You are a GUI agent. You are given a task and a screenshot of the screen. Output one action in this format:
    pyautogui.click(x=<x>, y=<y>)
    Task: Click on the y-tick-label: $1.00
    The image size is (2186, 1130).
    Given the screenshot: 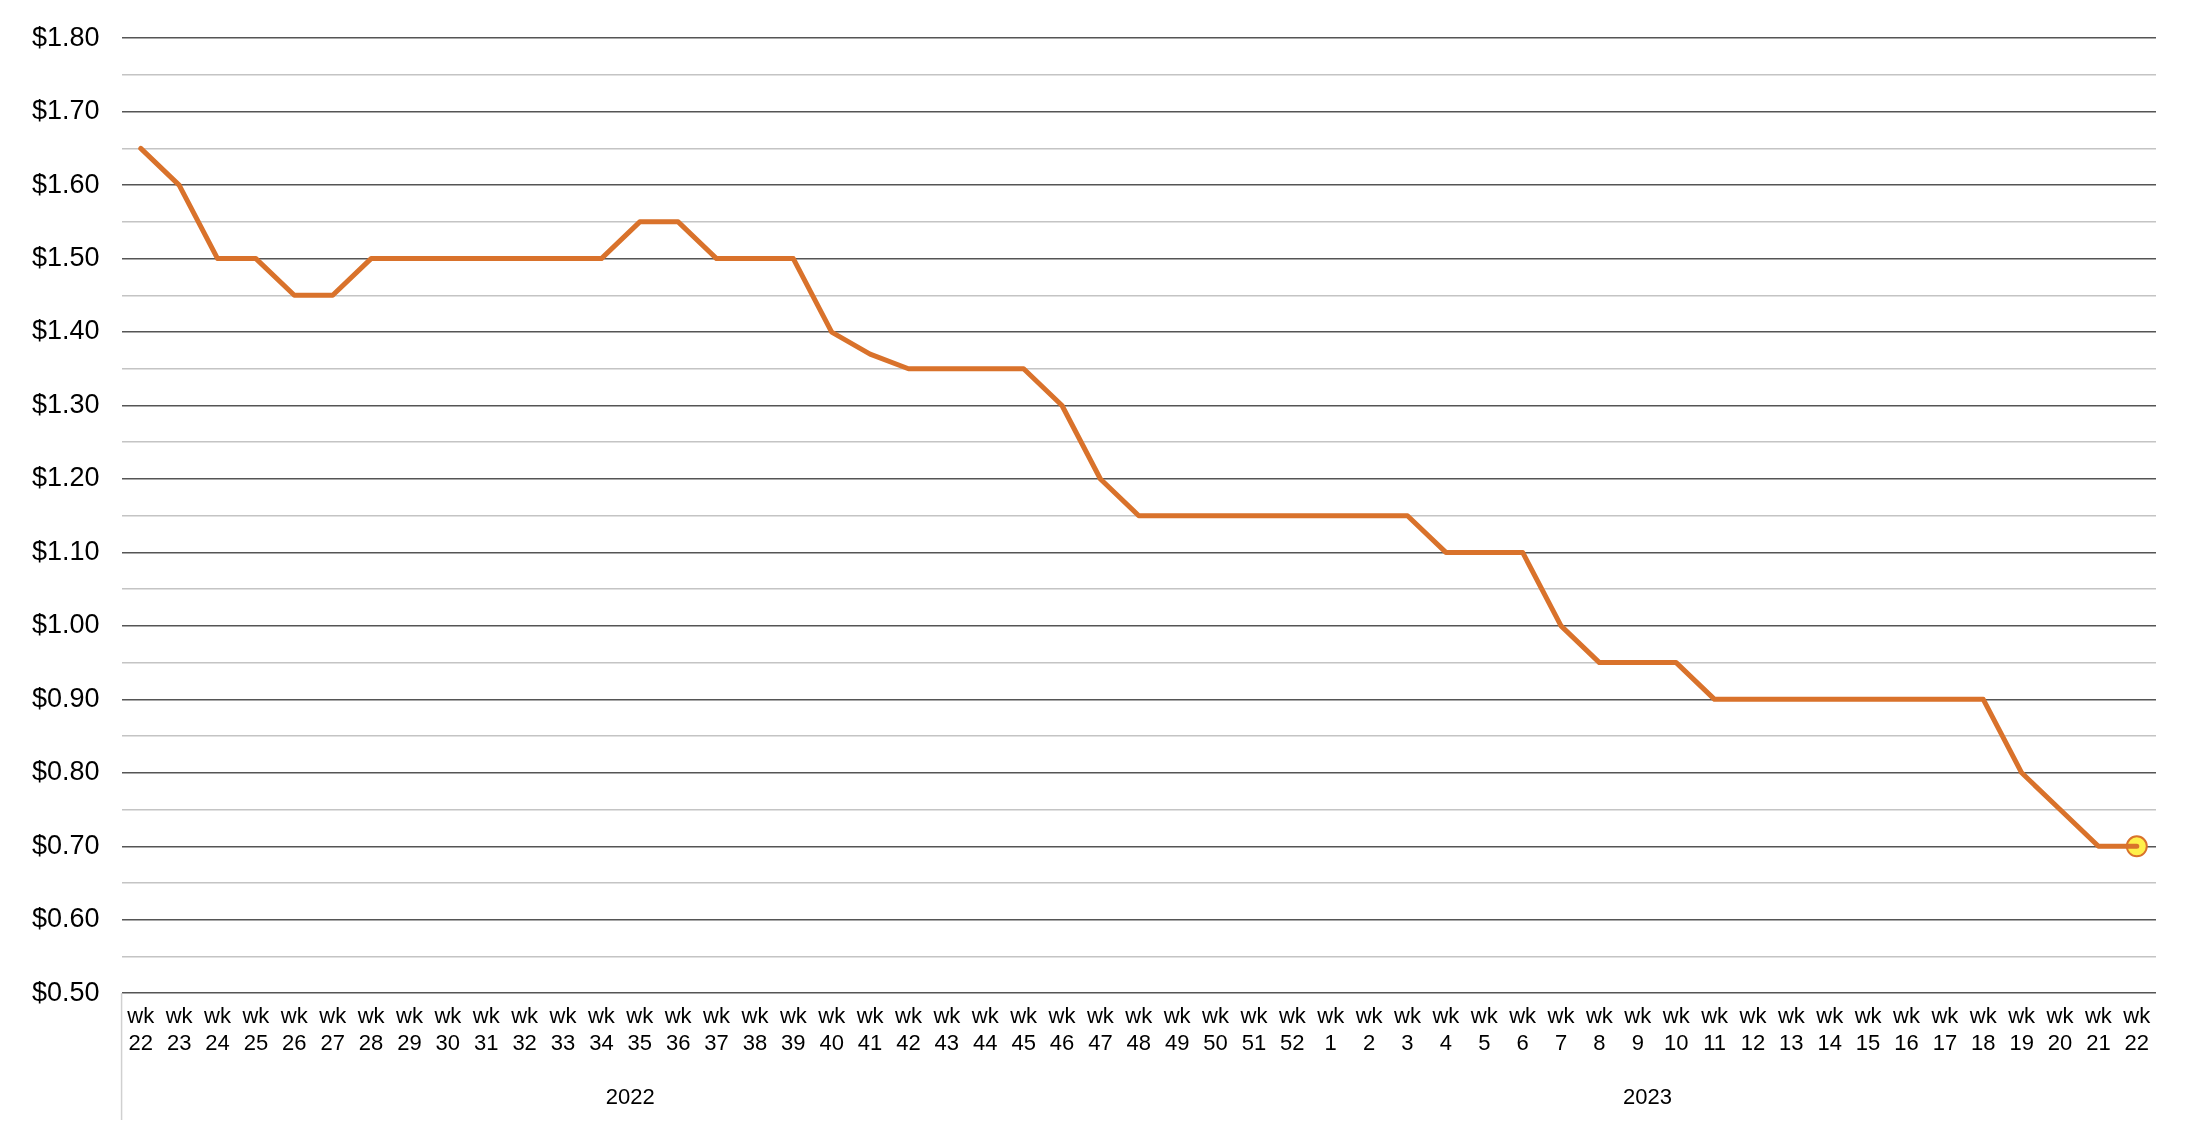 What is the action you would take?
    pyautogui.click(x=65, y=624)
    